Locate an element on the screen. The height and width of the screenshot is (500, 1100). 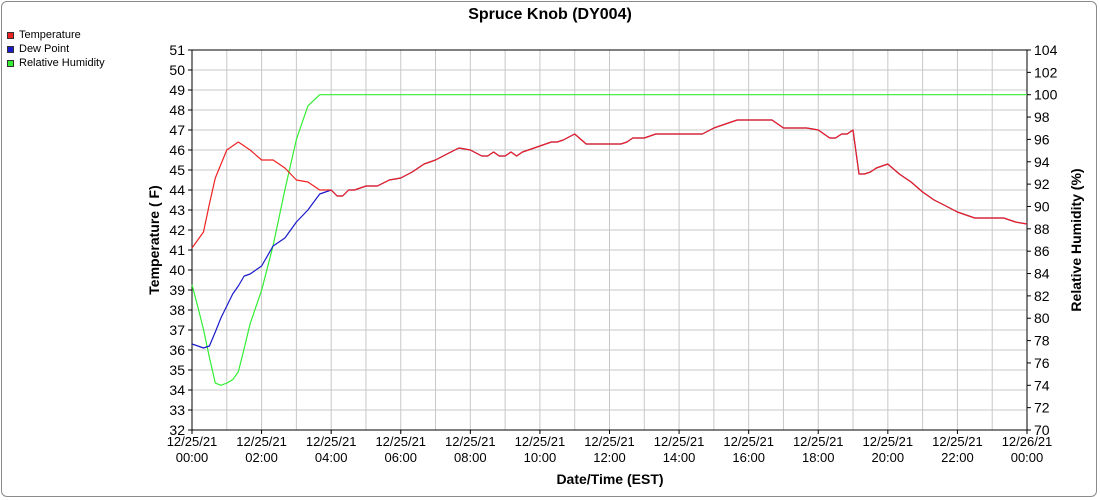
y2-tick-label: 104 is located at coordinates (1046, 50).